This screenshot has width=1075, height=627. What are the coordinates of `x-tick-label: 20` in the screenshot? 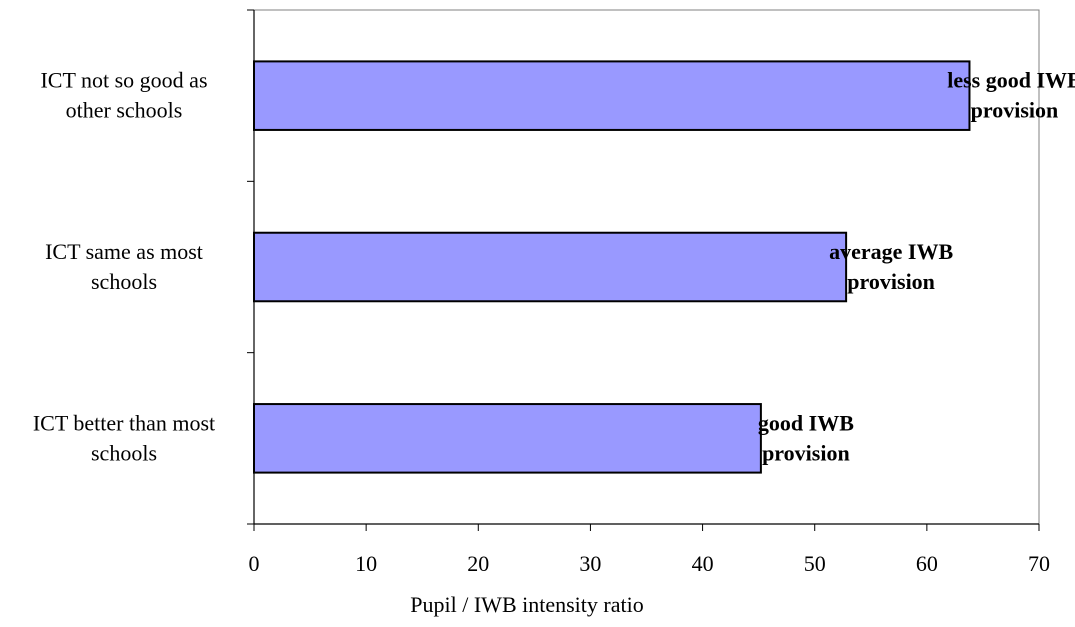 It's located at (478, 563).